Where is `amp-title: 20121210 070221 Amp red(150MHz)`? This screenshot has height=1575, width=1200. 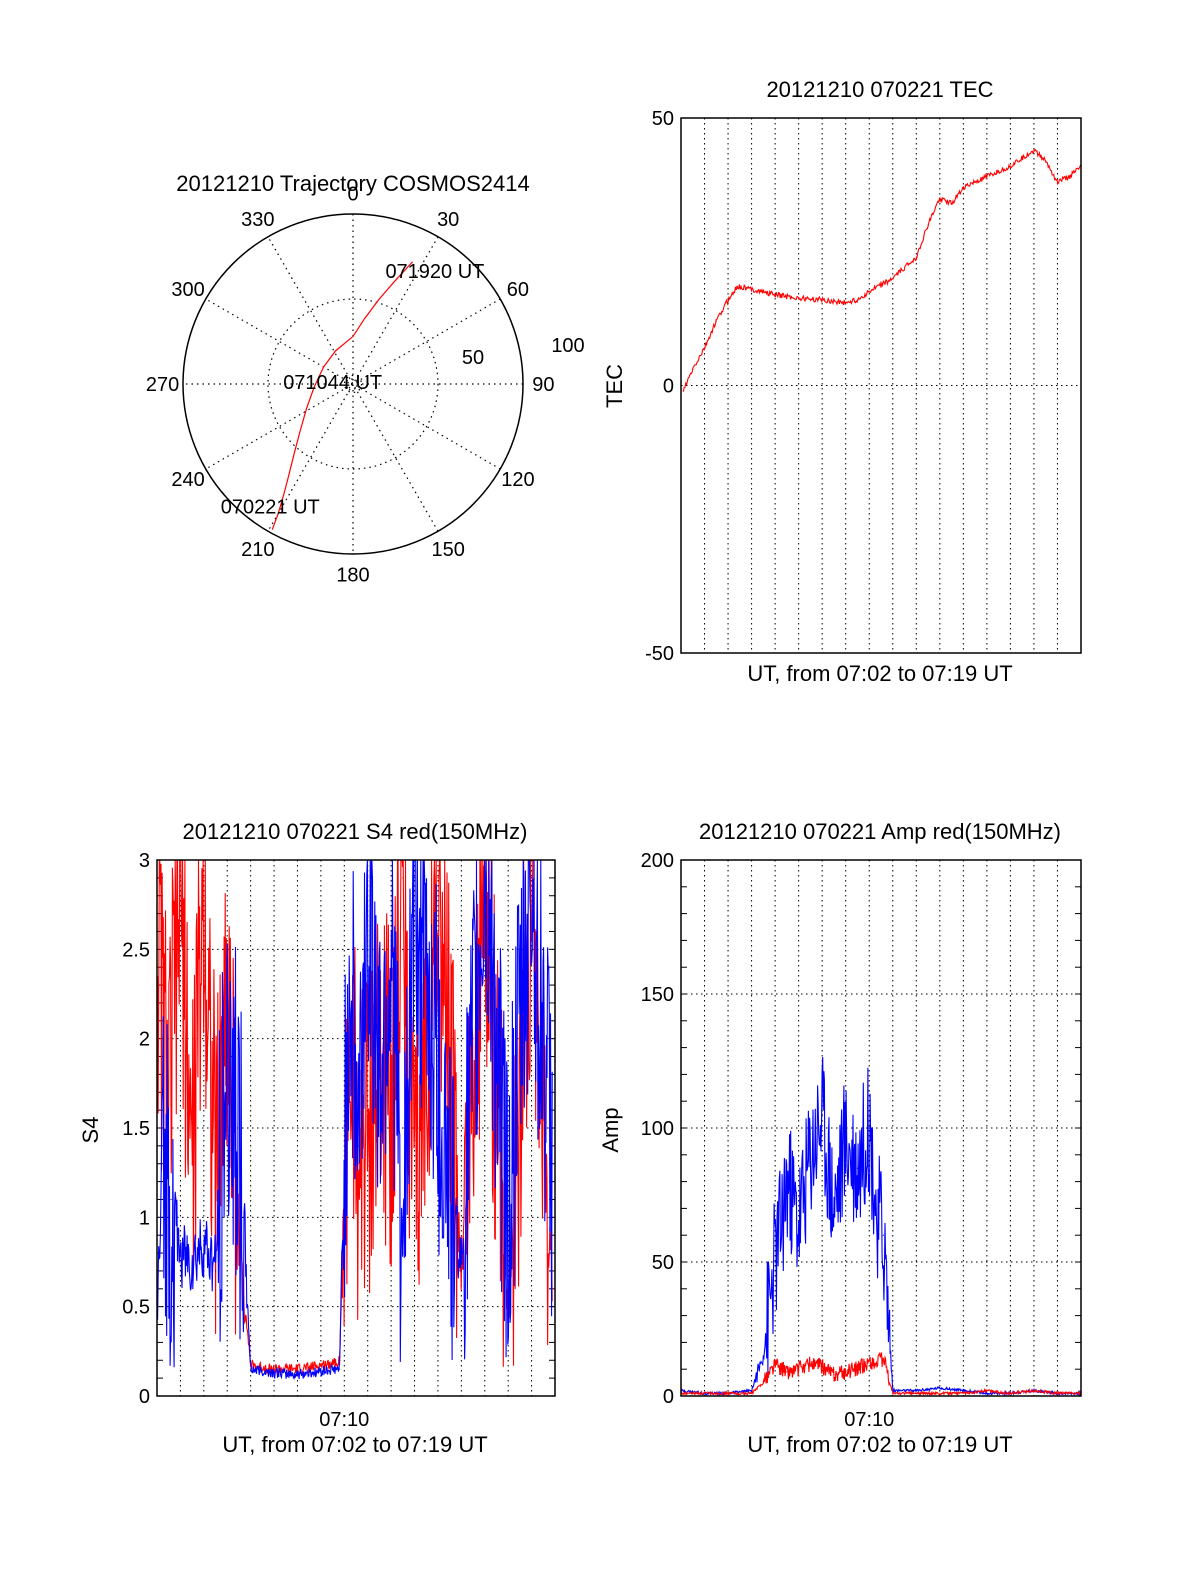
amp-title: 20121210 070221 Amp red(150MHz) is located at coordinates (880, 831).